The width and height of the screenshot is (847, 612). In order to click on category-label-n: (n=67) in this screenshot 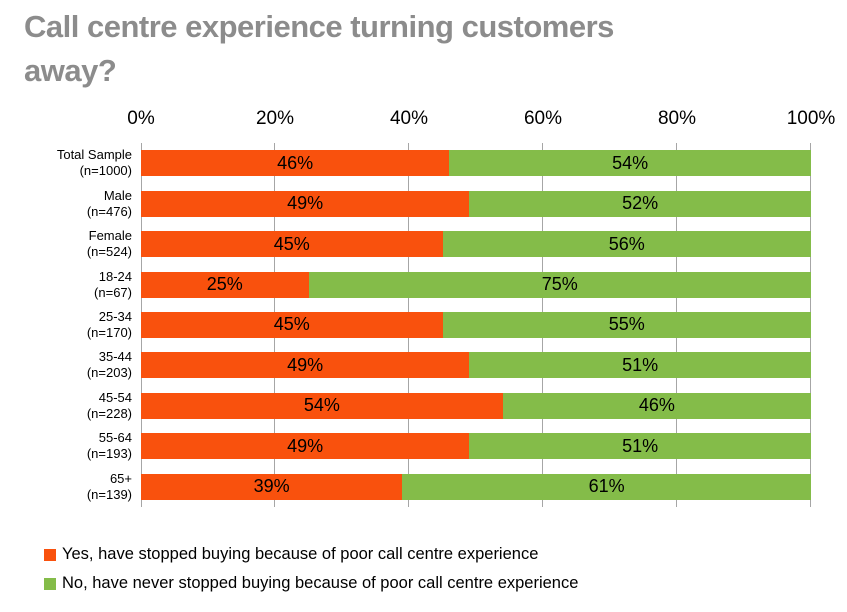, I will do `click(113, 292)`.